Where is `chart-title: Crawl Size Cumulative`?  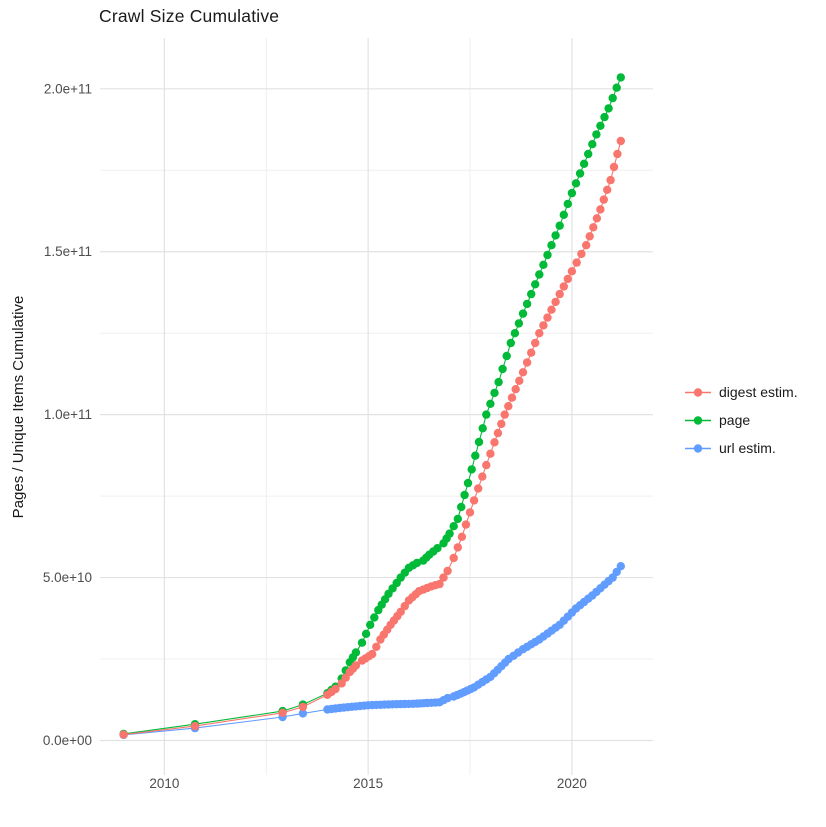
chart-title: Crawl Size Cumulative is located at coordinates (189, 16).